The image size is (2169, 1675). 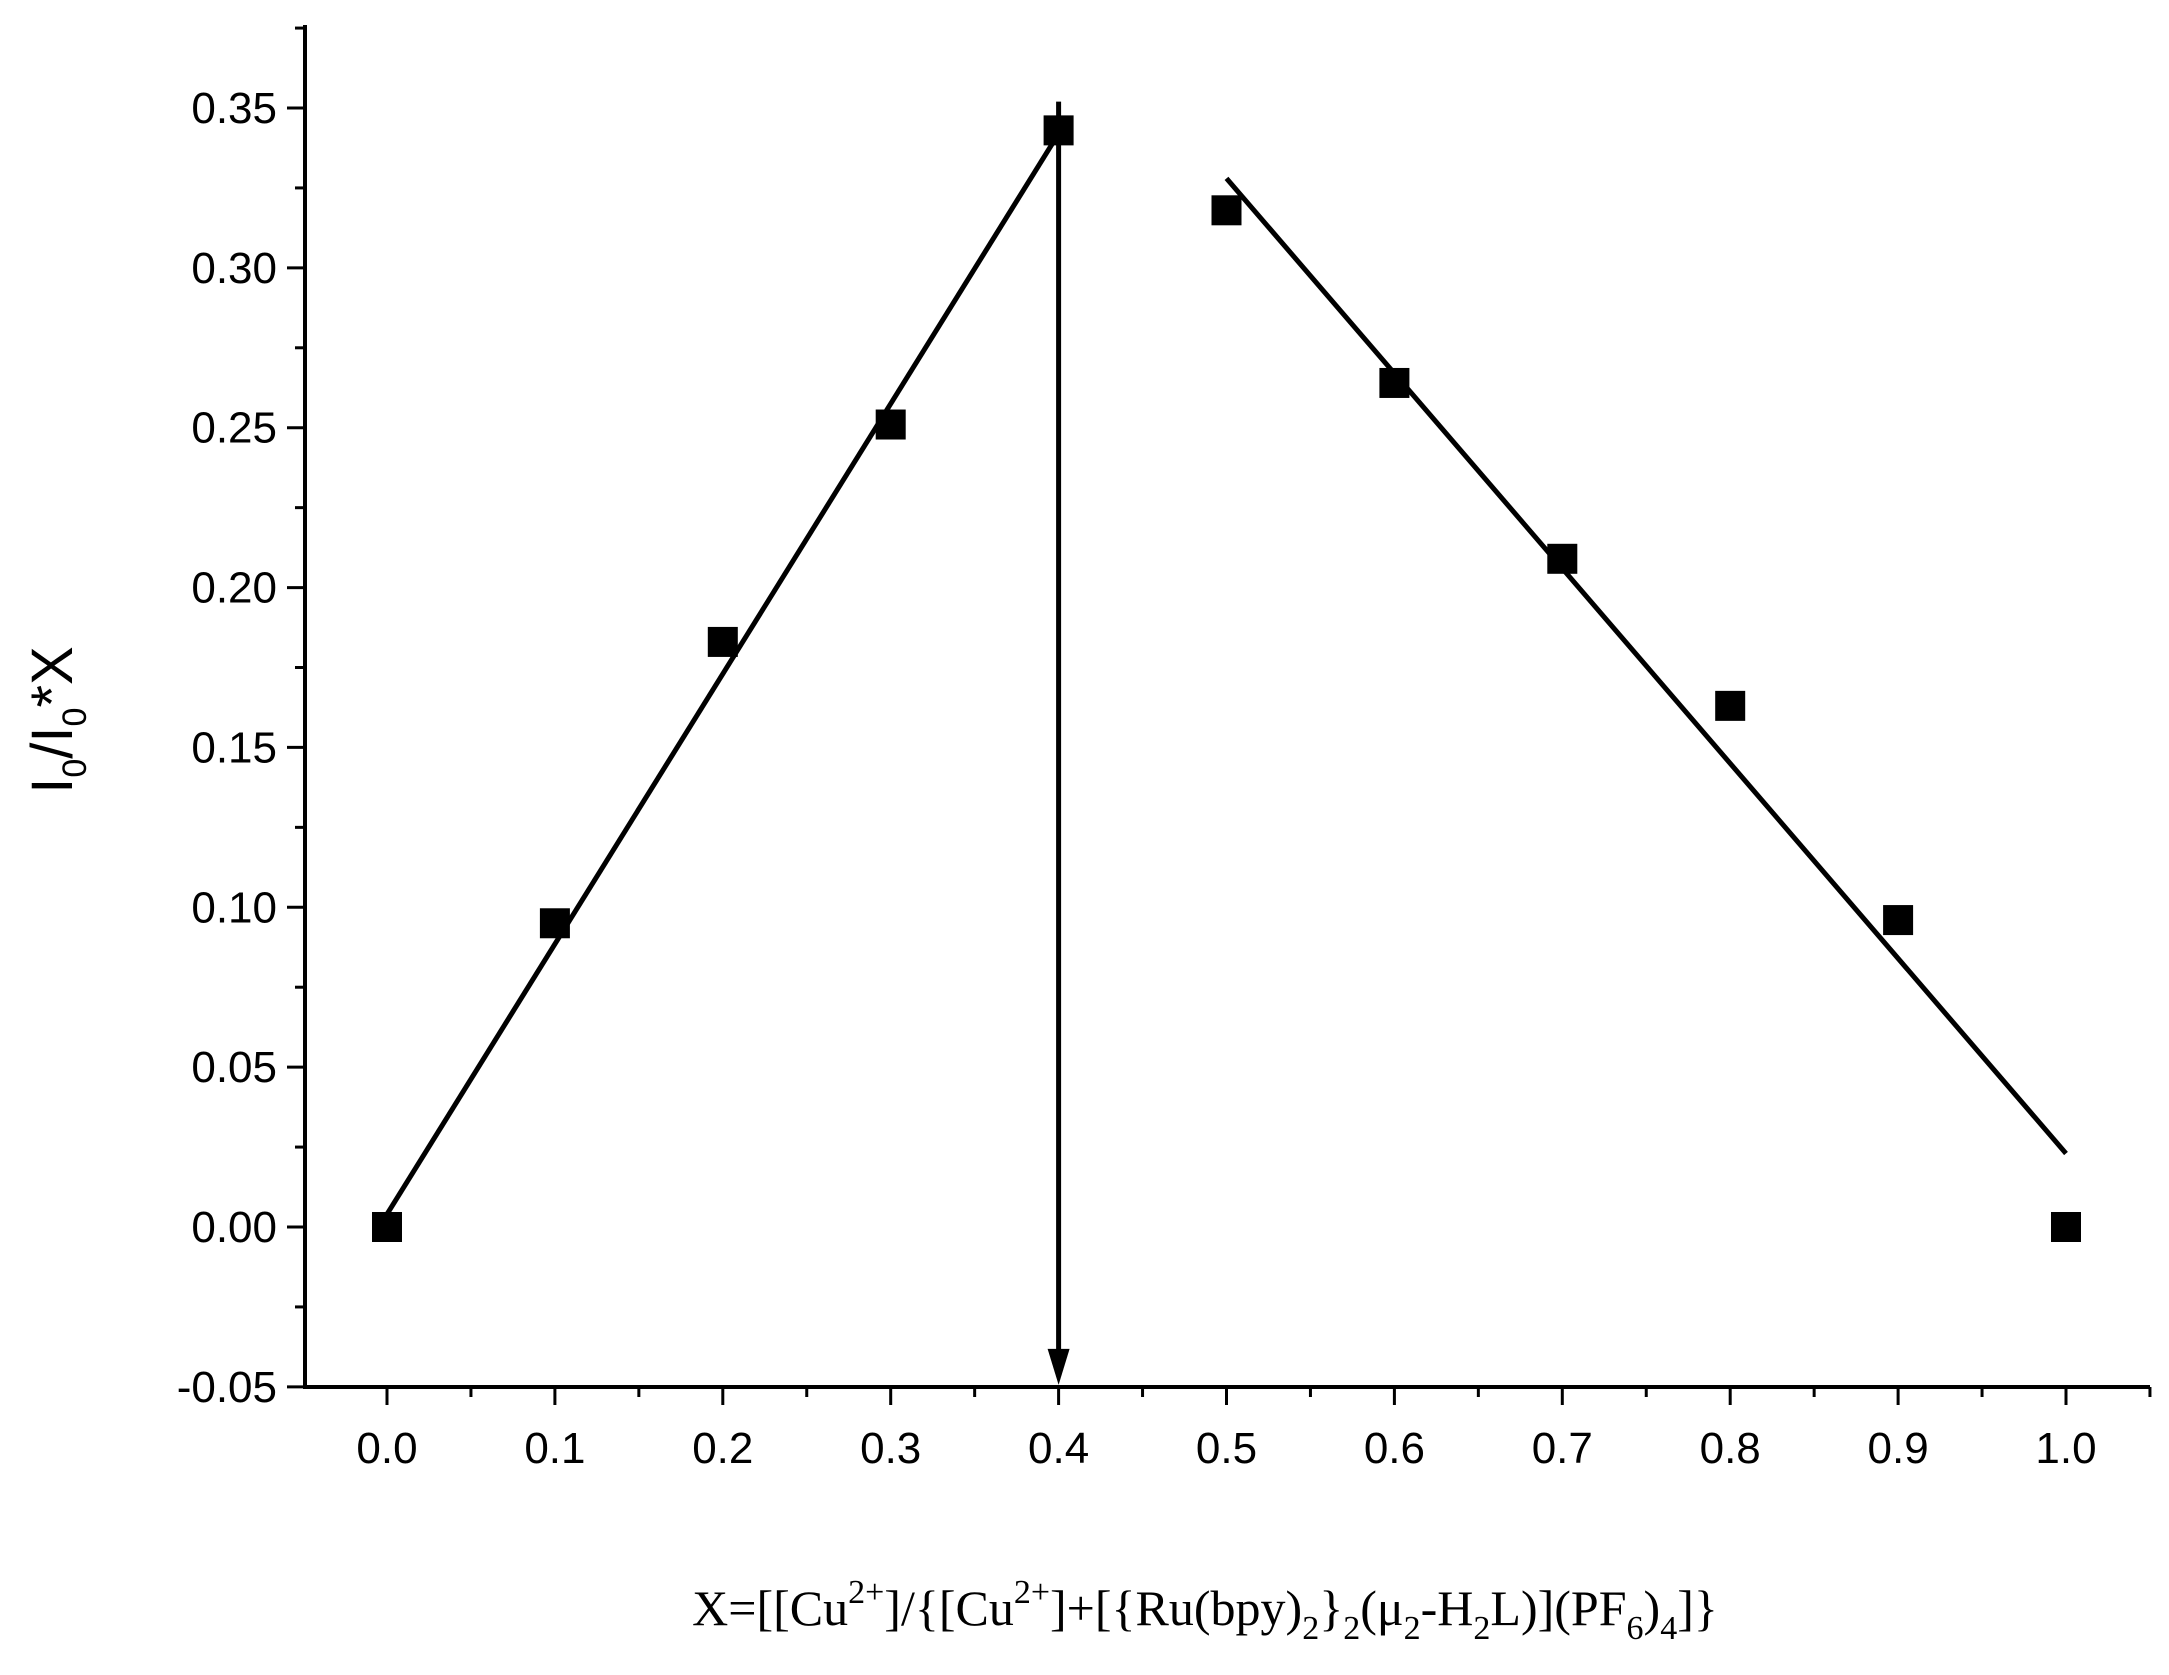 What do you see at coordinates (386, 1448) in the screenshot?
I see `x-tick-label: 0.0` at bounding box center [386, 1448].